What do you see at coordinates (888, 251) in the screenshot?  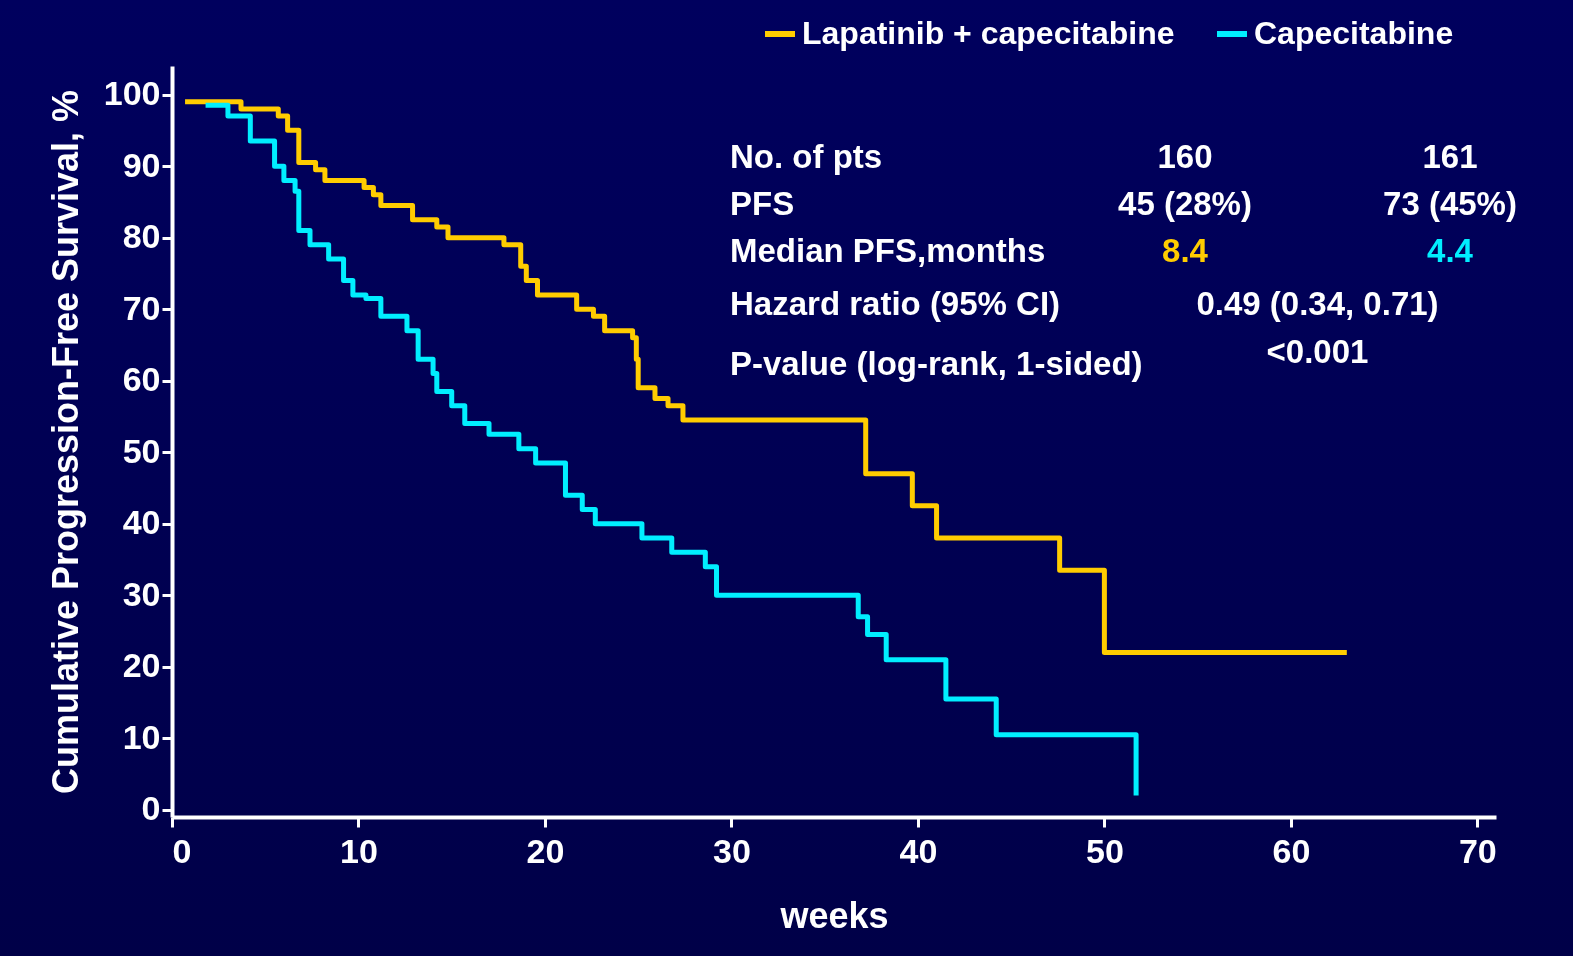 I see `annotation: Median PFS,months` at bounding box center [888, 251].